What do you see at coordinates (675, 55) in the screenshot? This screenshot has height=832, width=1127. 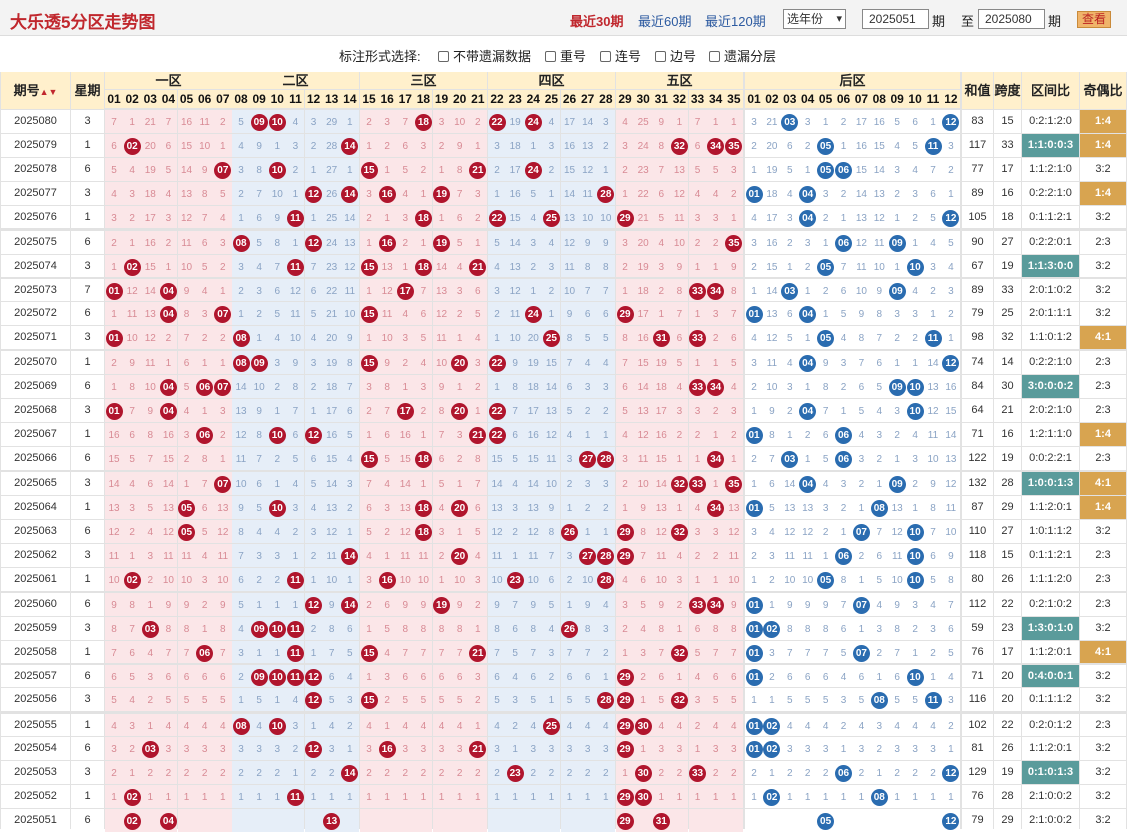 I see `option-edge: 边号` at bounding box center [675, 55].